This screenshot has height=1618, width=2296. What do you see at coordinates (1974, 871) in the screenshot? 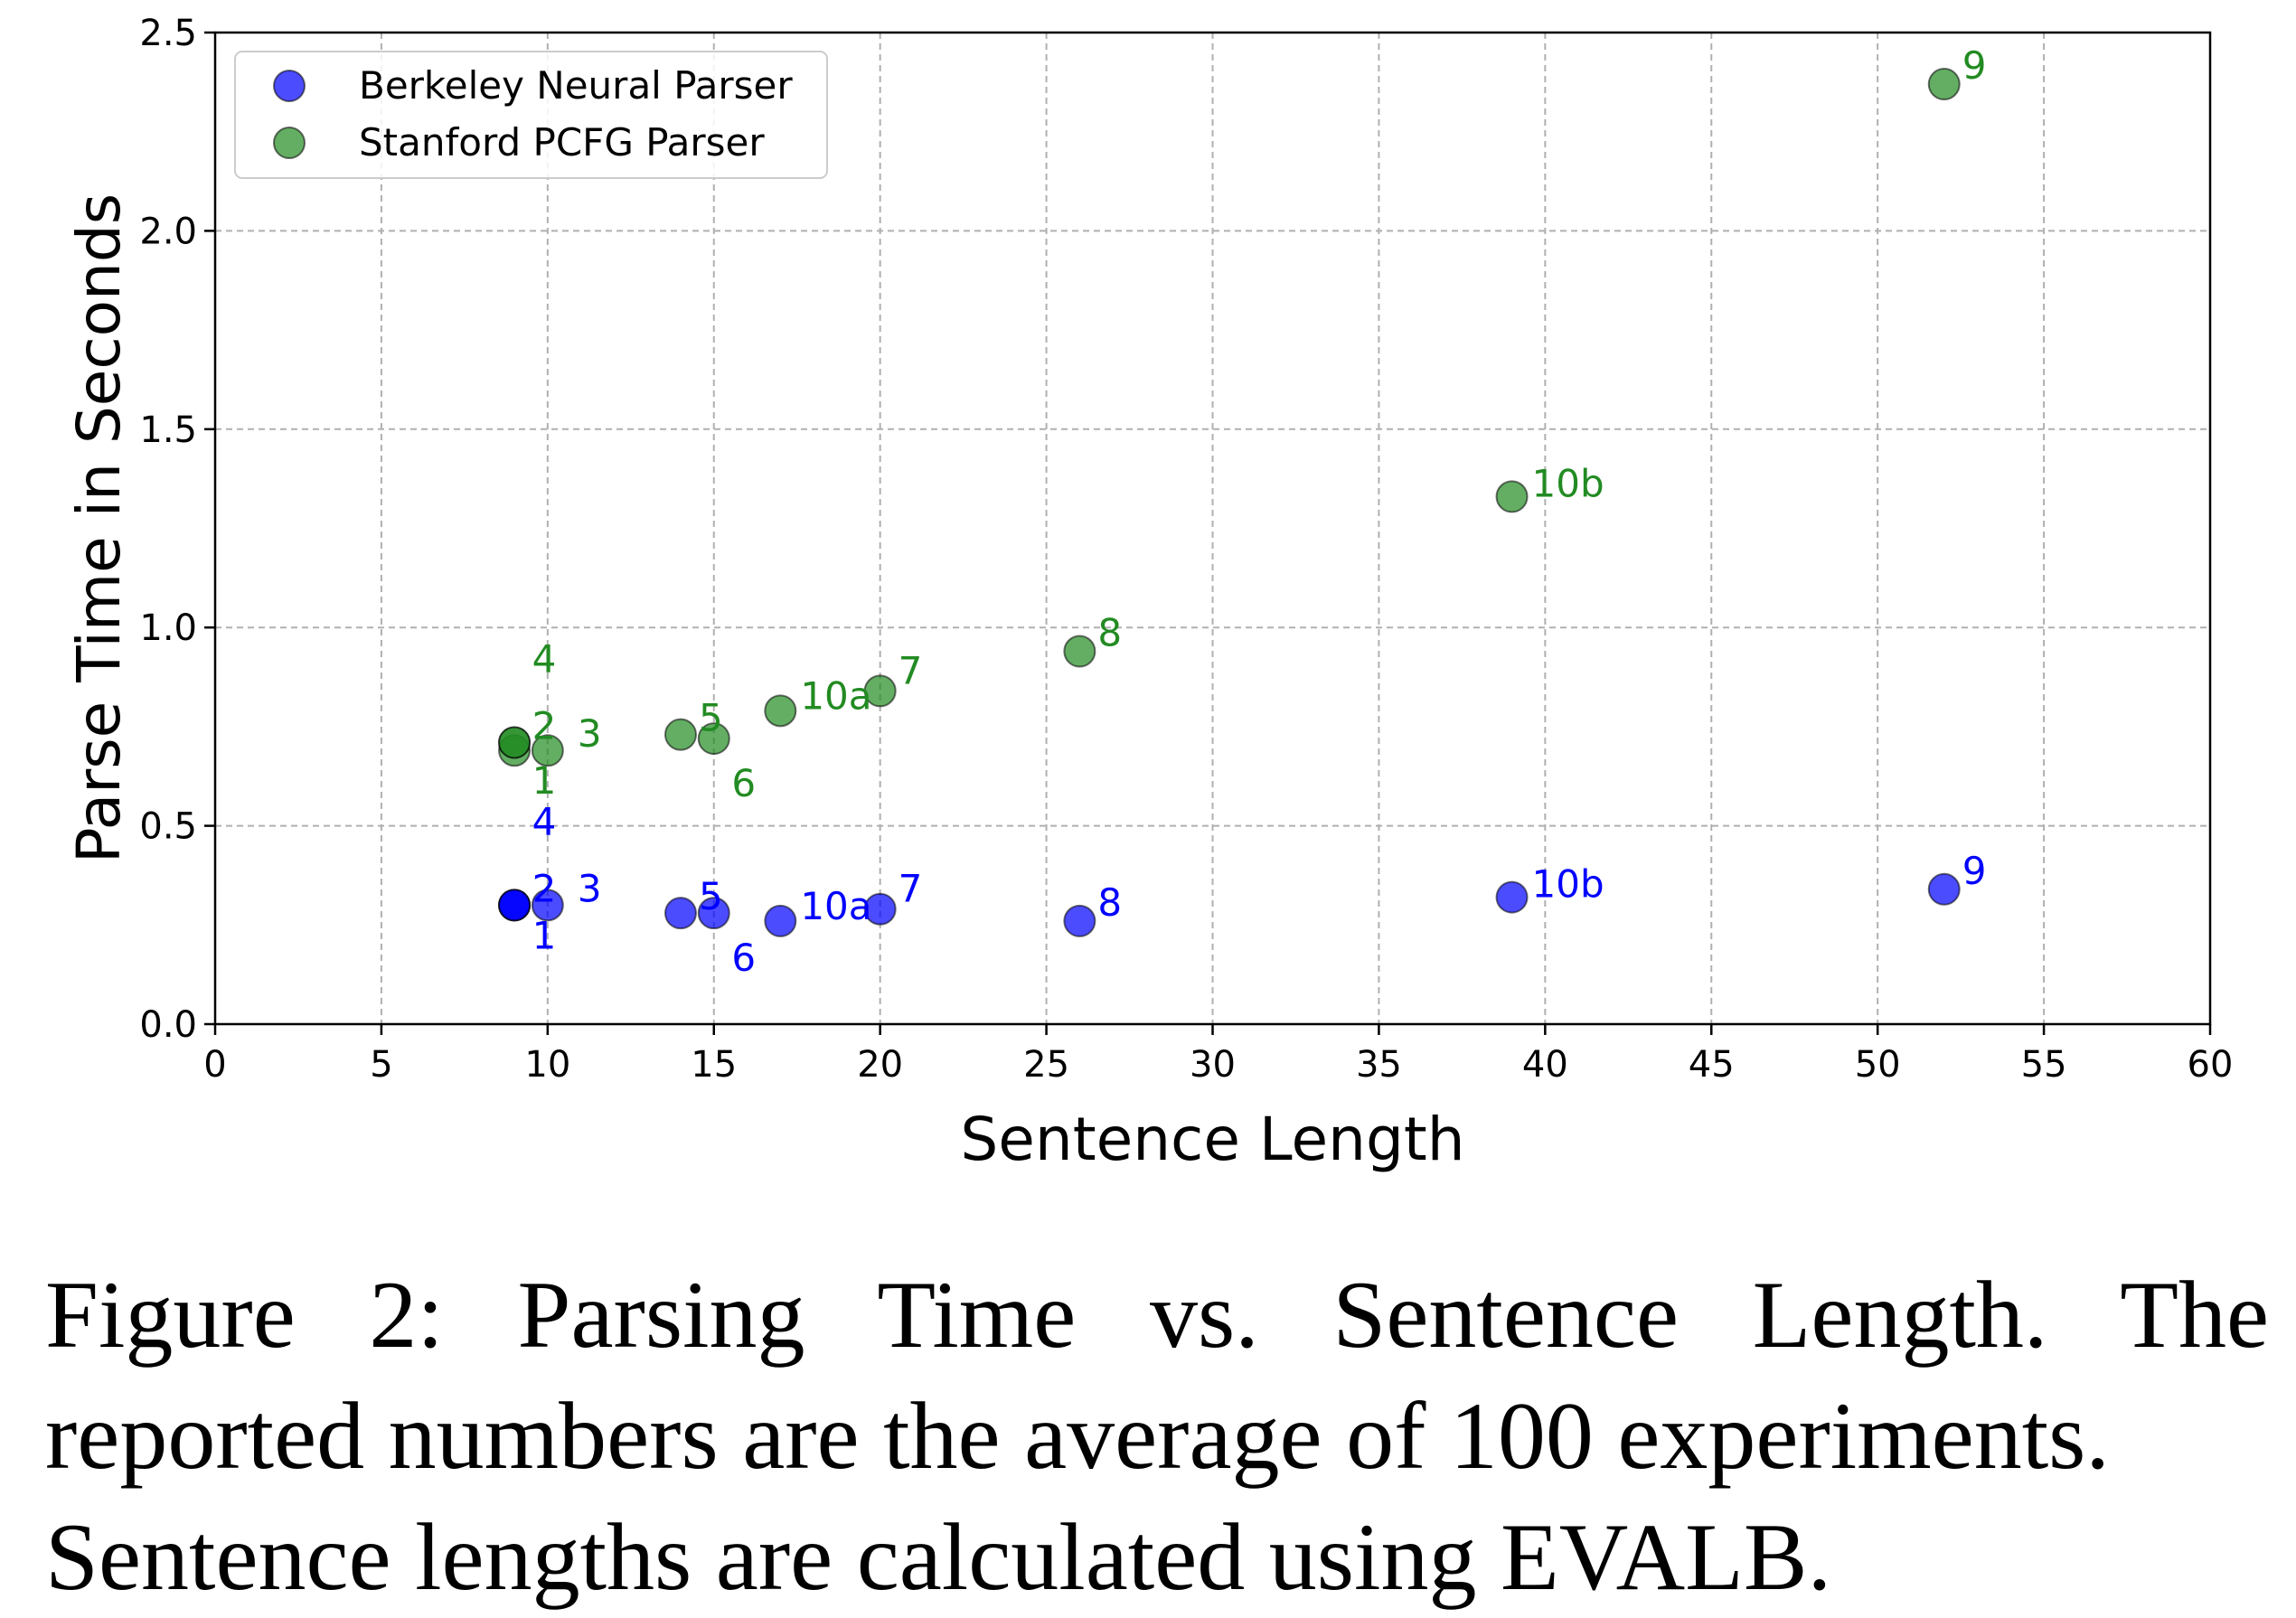
I see `berkeley-point-label-9: 9` at bounding box center [1974, 871].